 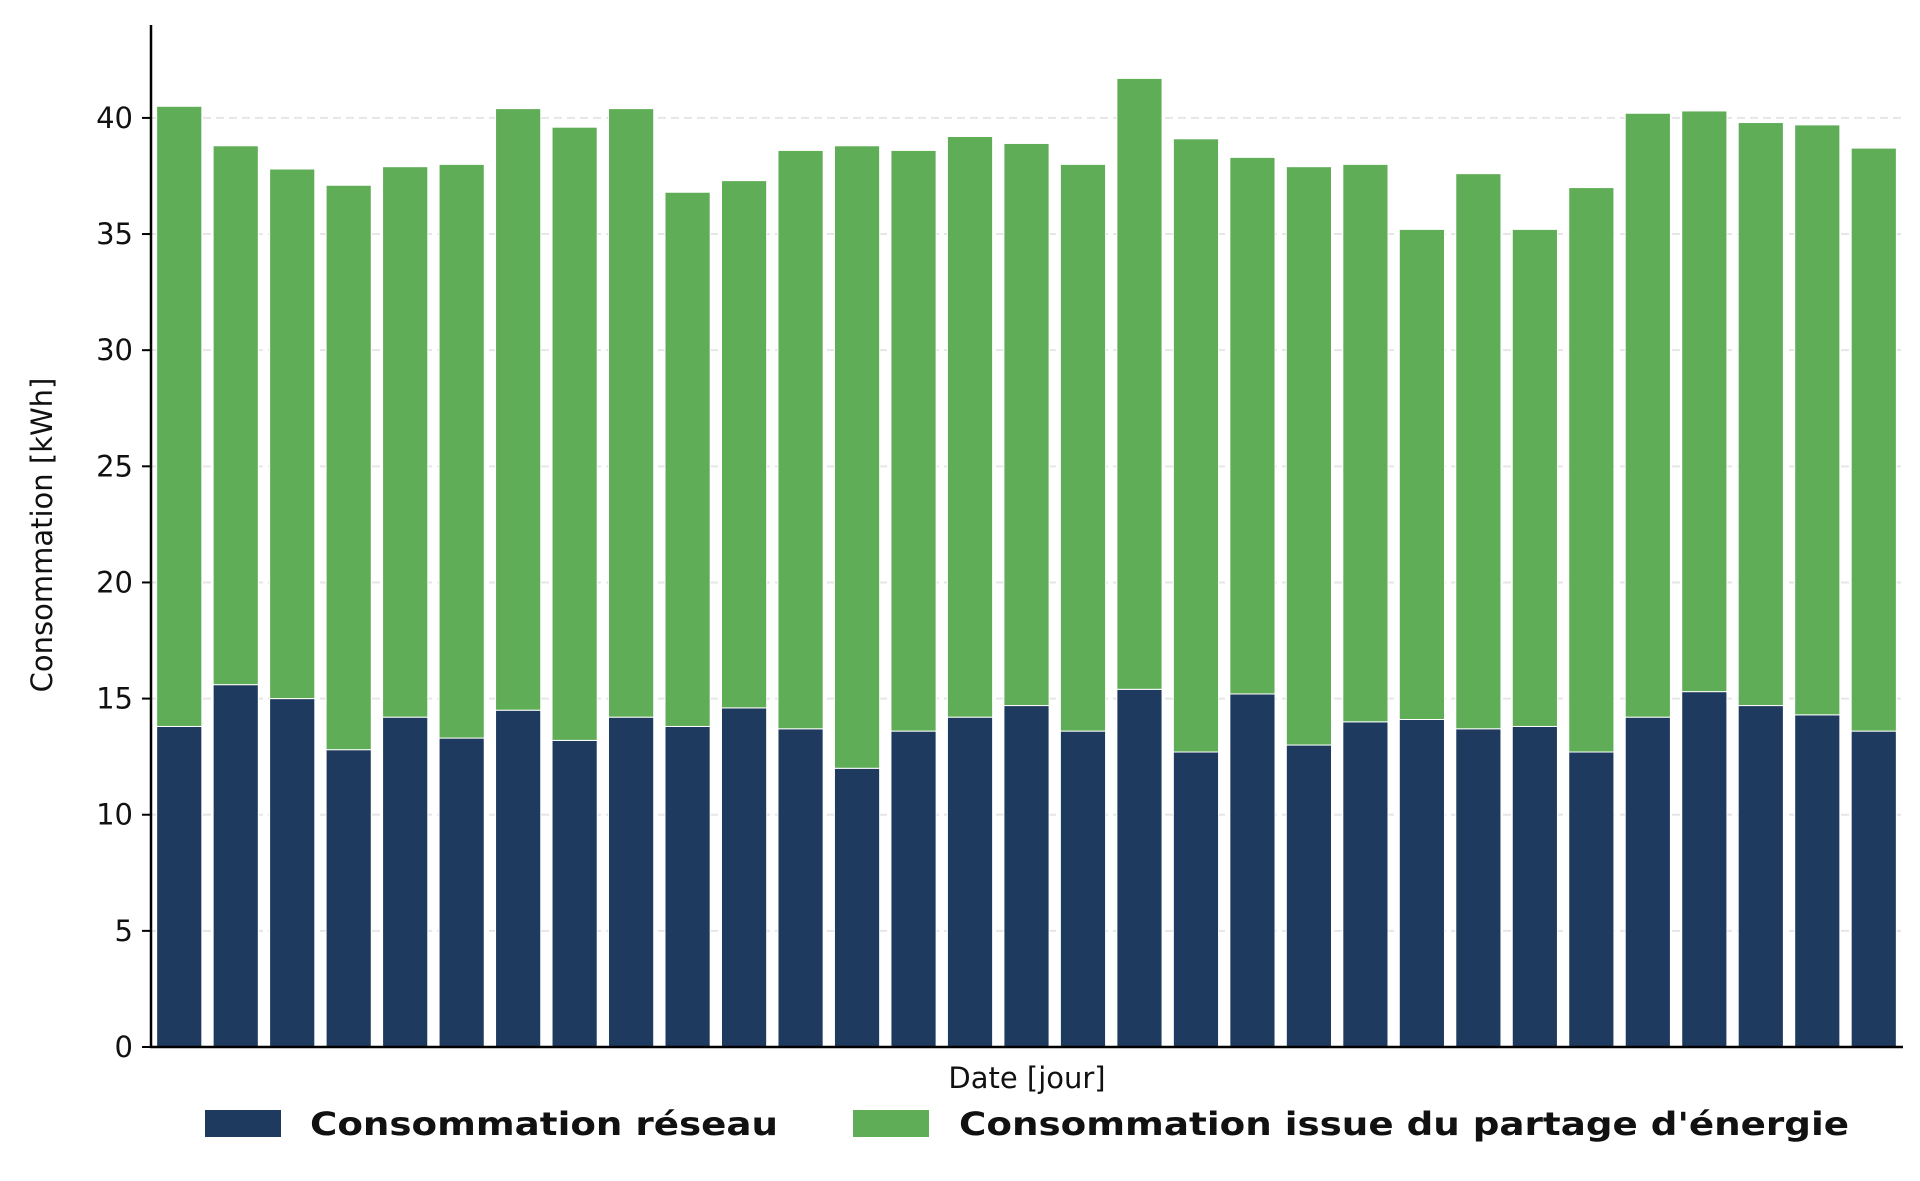 What do you see at coordinates (114, 118) in the screenshot?
I see `y-tick-label: 40` at bounding box center [114, 118].